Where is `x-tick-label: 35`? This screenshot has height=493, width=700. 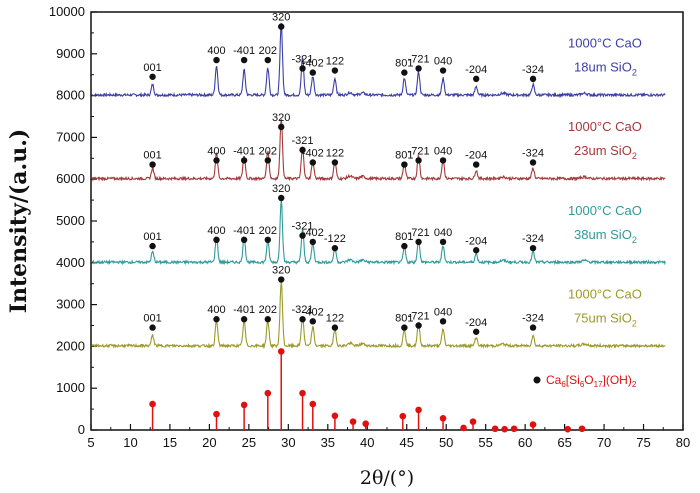 x-tick-label: 35 is located at coordinates (328, 442).